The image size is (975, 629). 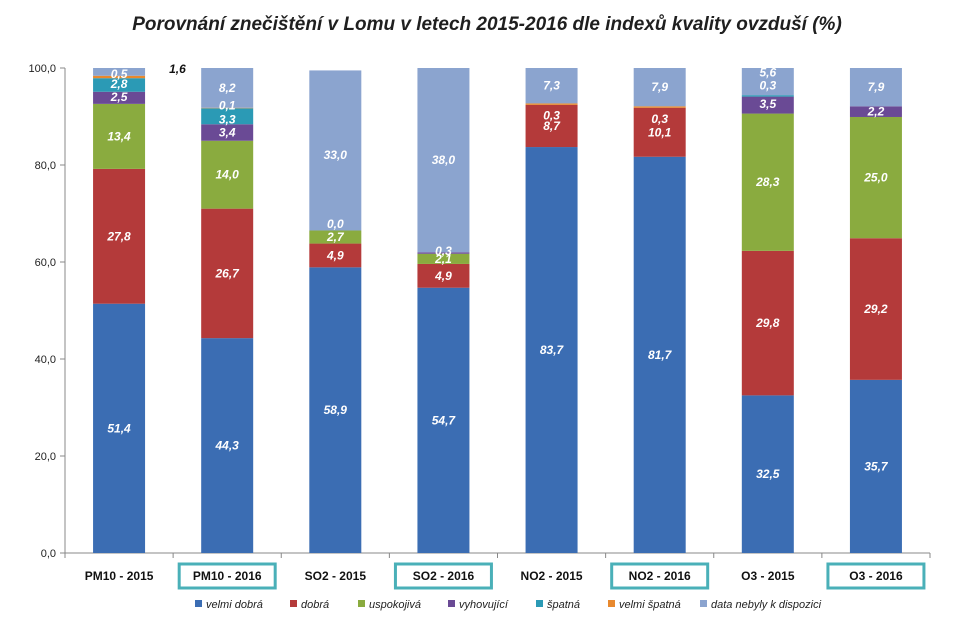 I want to click on data-label: 29,8, so click(x=767, y=323).